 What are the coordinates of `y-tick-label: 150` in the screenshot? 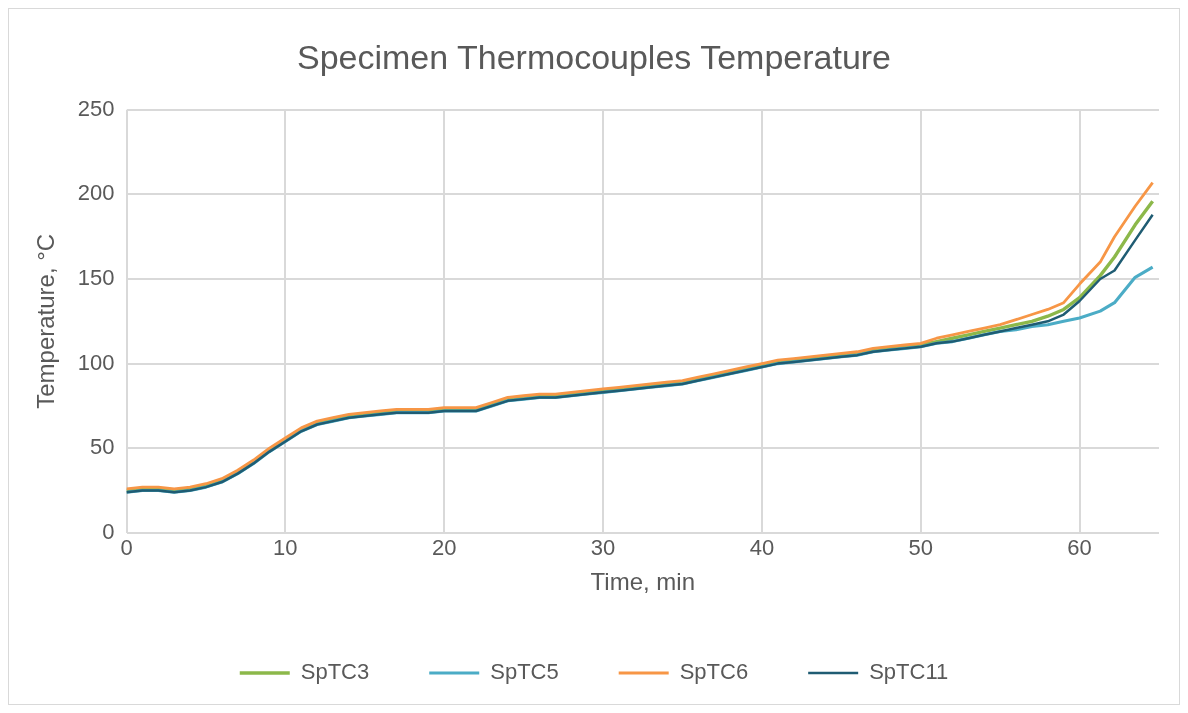 It's located at (96, 278).